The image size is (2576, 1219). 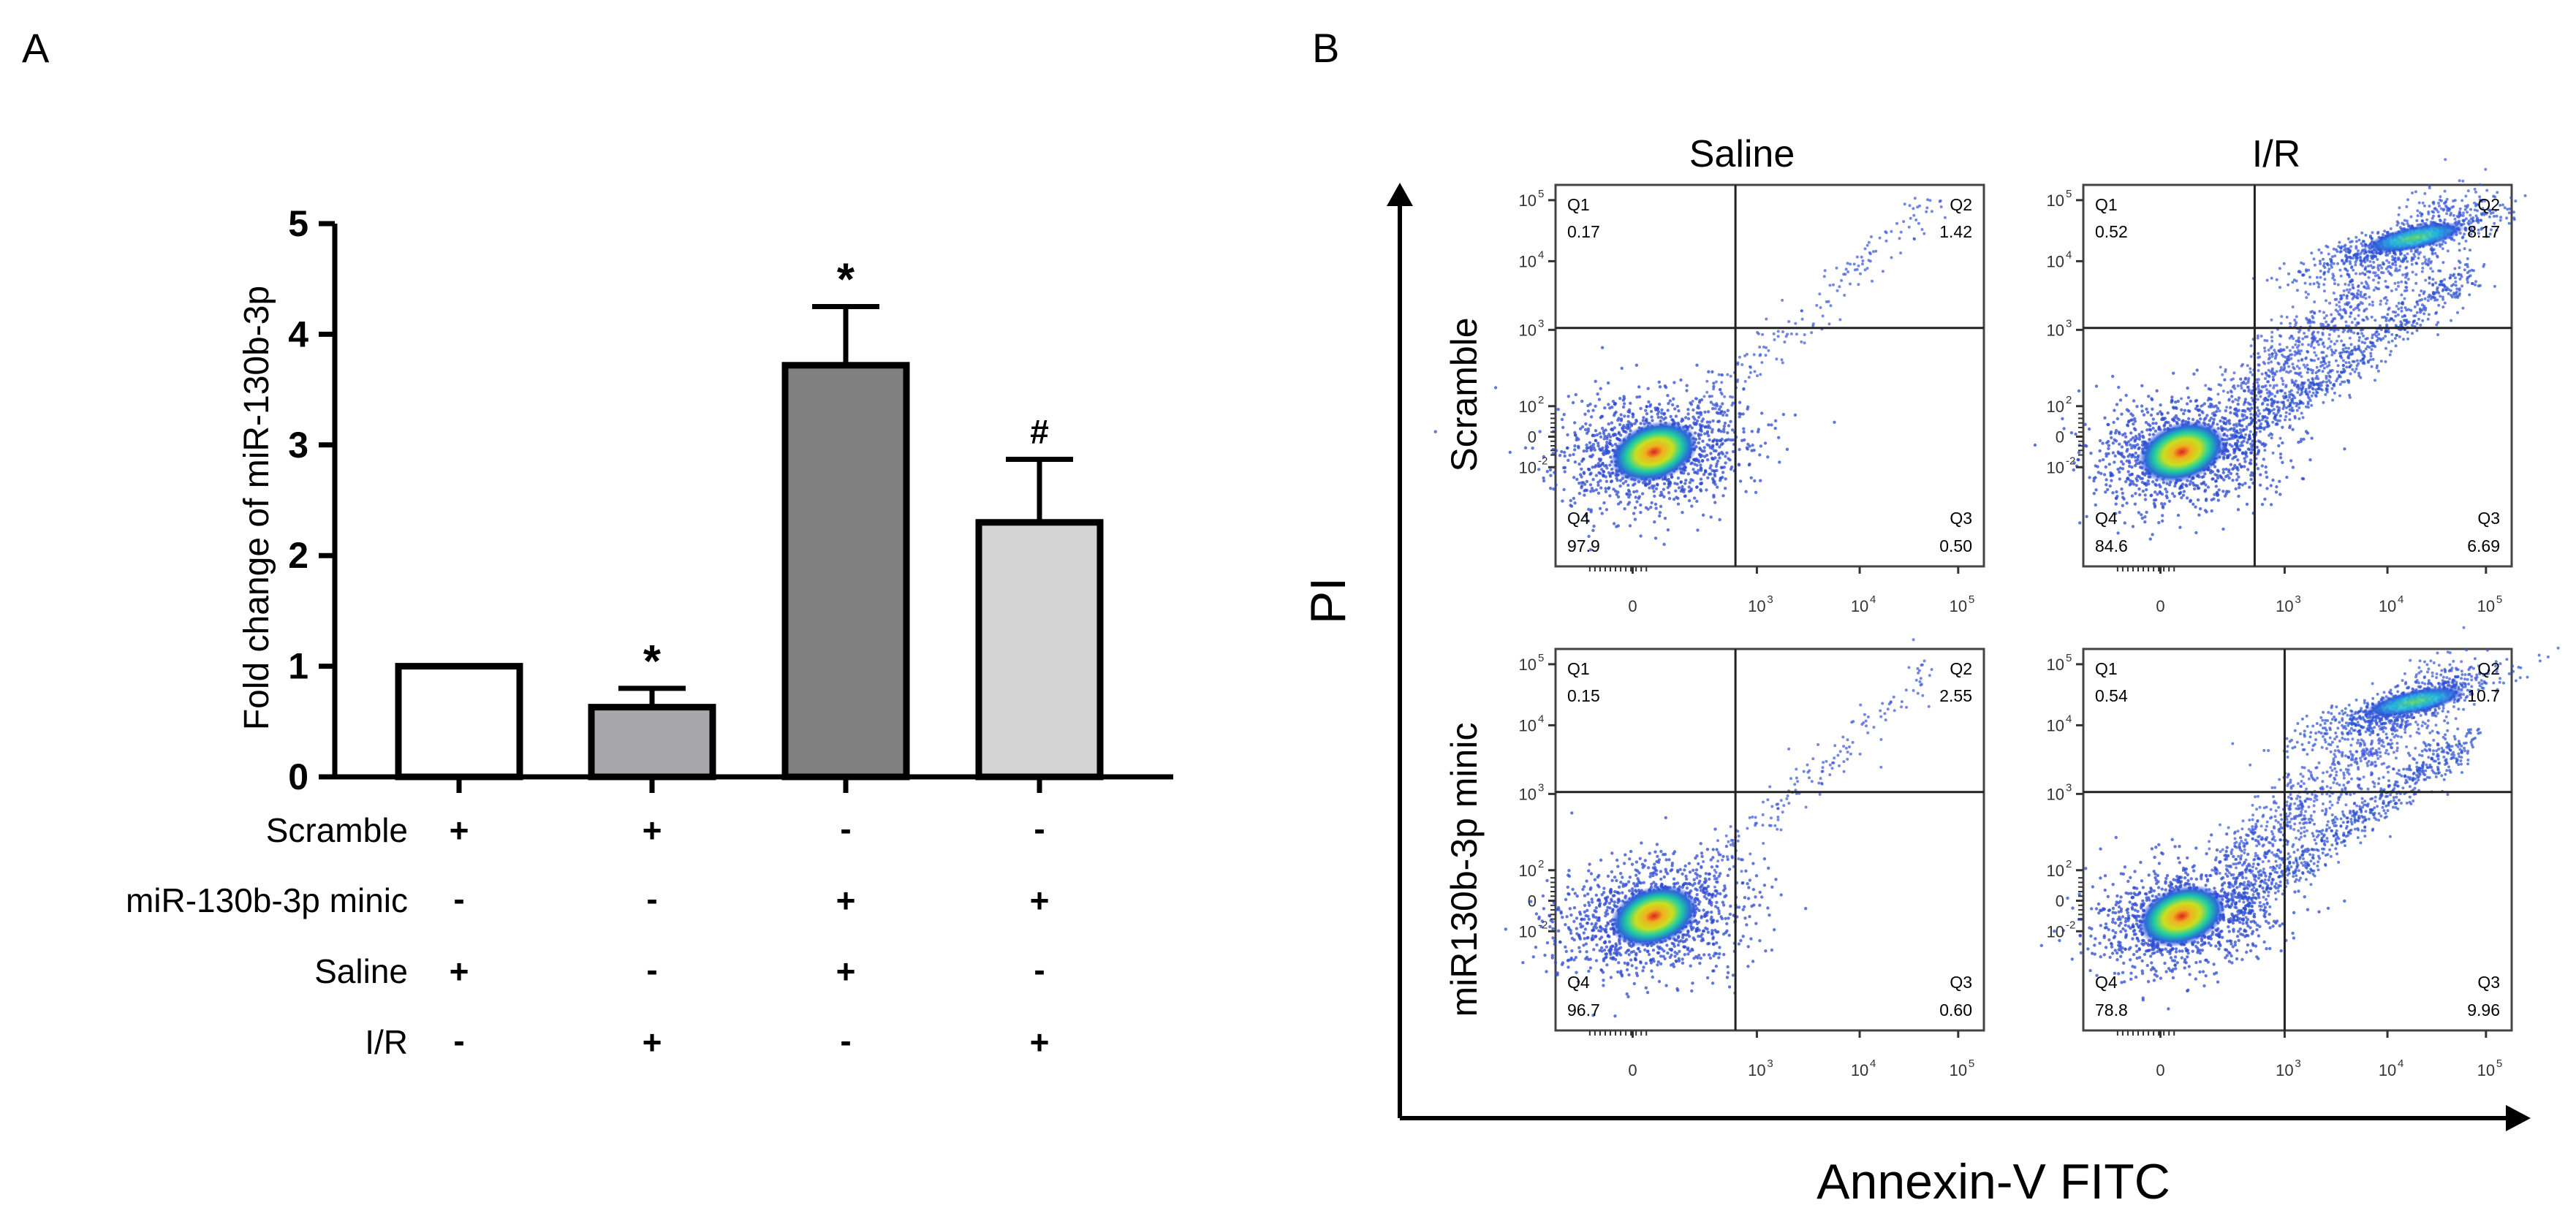 What do you see at coordinates (1742, 154) in the screenshot?
I see `column-label-saline: Saline` at bounding box center [1742, 154].